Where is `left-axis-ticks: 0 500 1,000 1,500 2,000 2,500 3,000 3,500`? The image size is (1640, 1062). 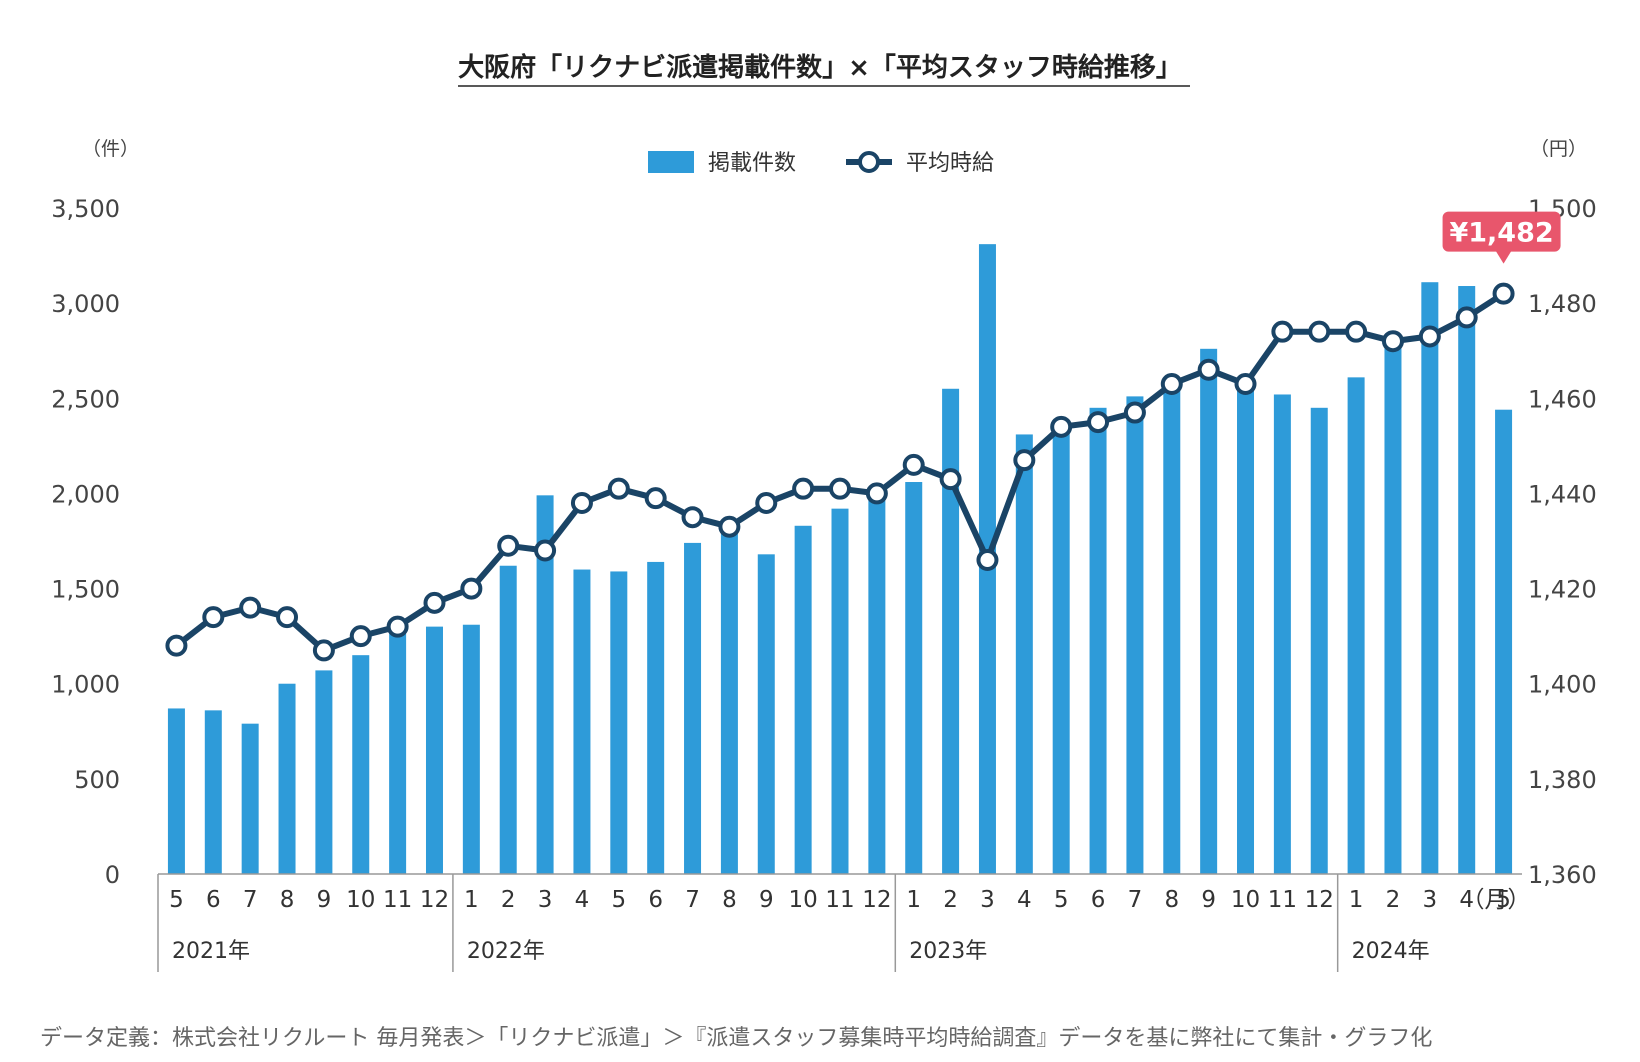 left-axis-ticks: 0 500 1,000 1,500 2,000 2,500 3,000 3,500 is located at coordinates (85, 542).